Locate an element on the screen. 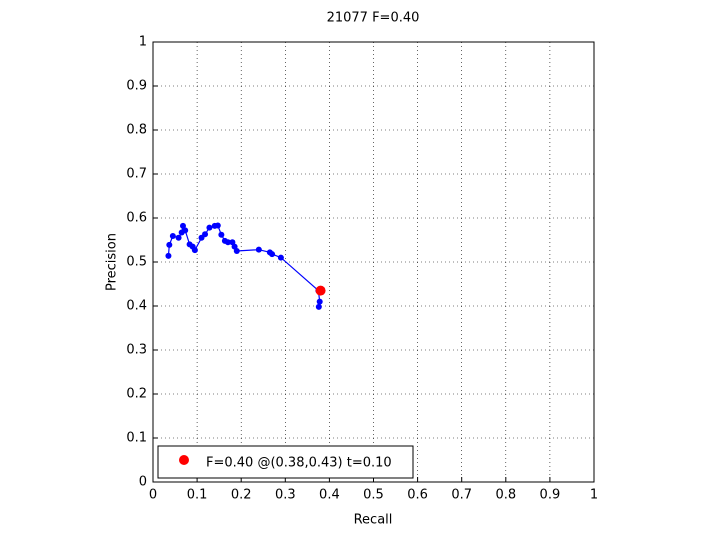 The image size is (720, 540). x-tick-label: 0.4 is located at coordinates (329, 495).